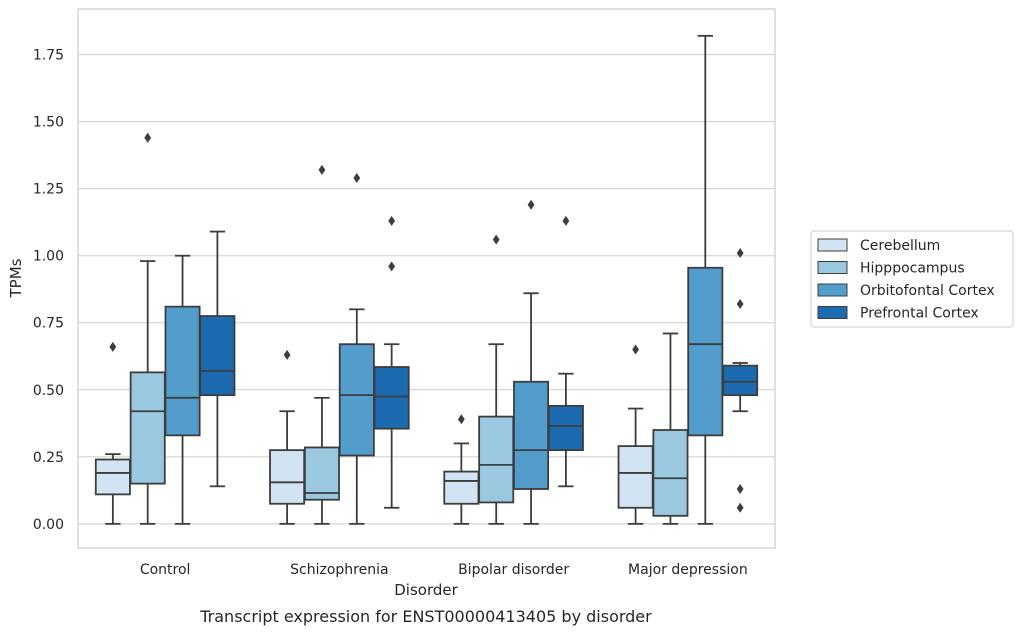 The height and width of the screenshot is (638, 1023). I want to click on legend-label: Prefrontal Cortex, so click(919, 314).